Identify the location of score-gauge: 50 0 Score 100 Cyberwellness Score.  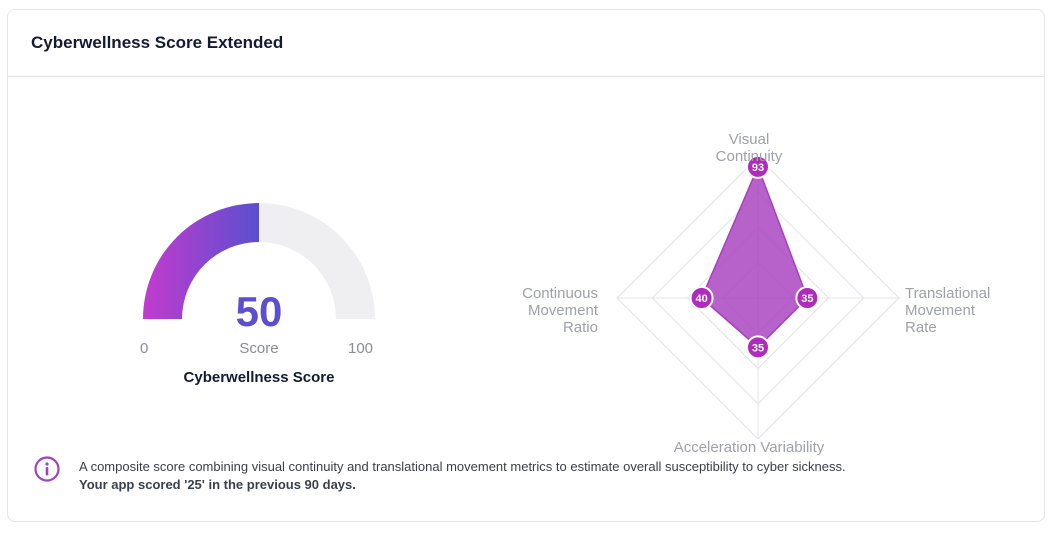
(263, 293).